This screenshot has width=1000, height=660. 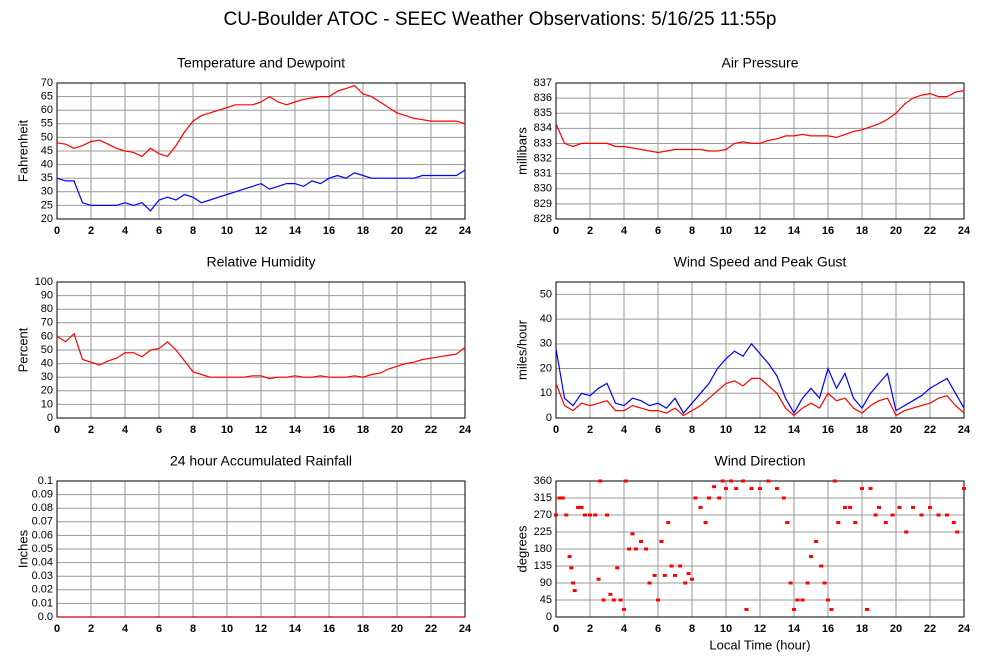 What do you see at coordinates (42, 549) in the screenshot?
I see `y-tick-label: 0.05` at bounding box center [42, 549].